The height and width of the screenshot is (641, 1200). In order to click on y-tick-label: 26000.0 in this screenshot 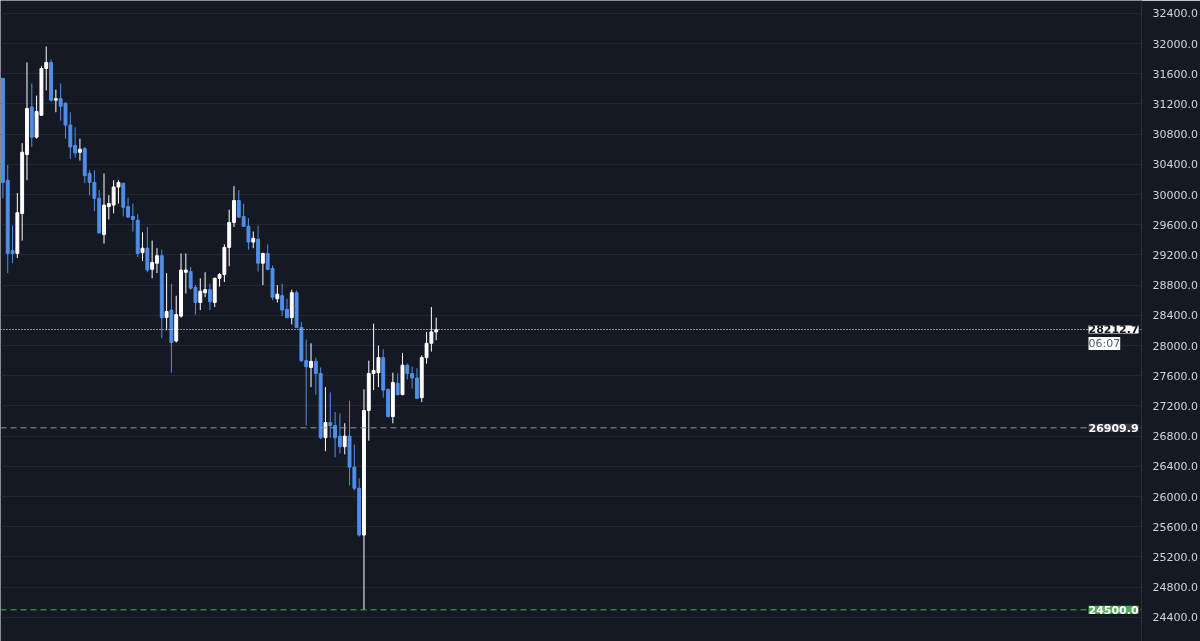, I will do `click(1175, 497)`.